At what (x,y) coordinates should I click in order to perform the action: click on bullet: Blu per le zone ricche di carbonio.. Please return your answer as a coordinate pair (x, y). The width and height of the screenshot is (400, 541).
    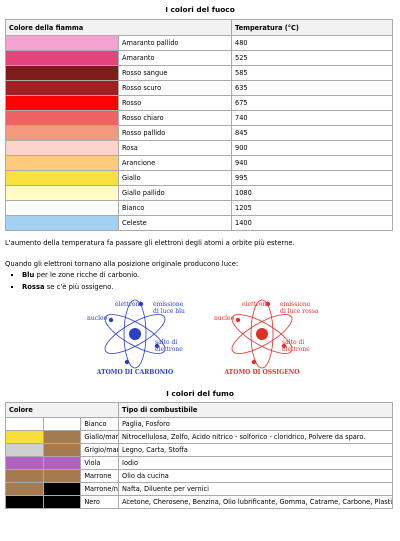
    Looking at the image, I should click on (80, 275).